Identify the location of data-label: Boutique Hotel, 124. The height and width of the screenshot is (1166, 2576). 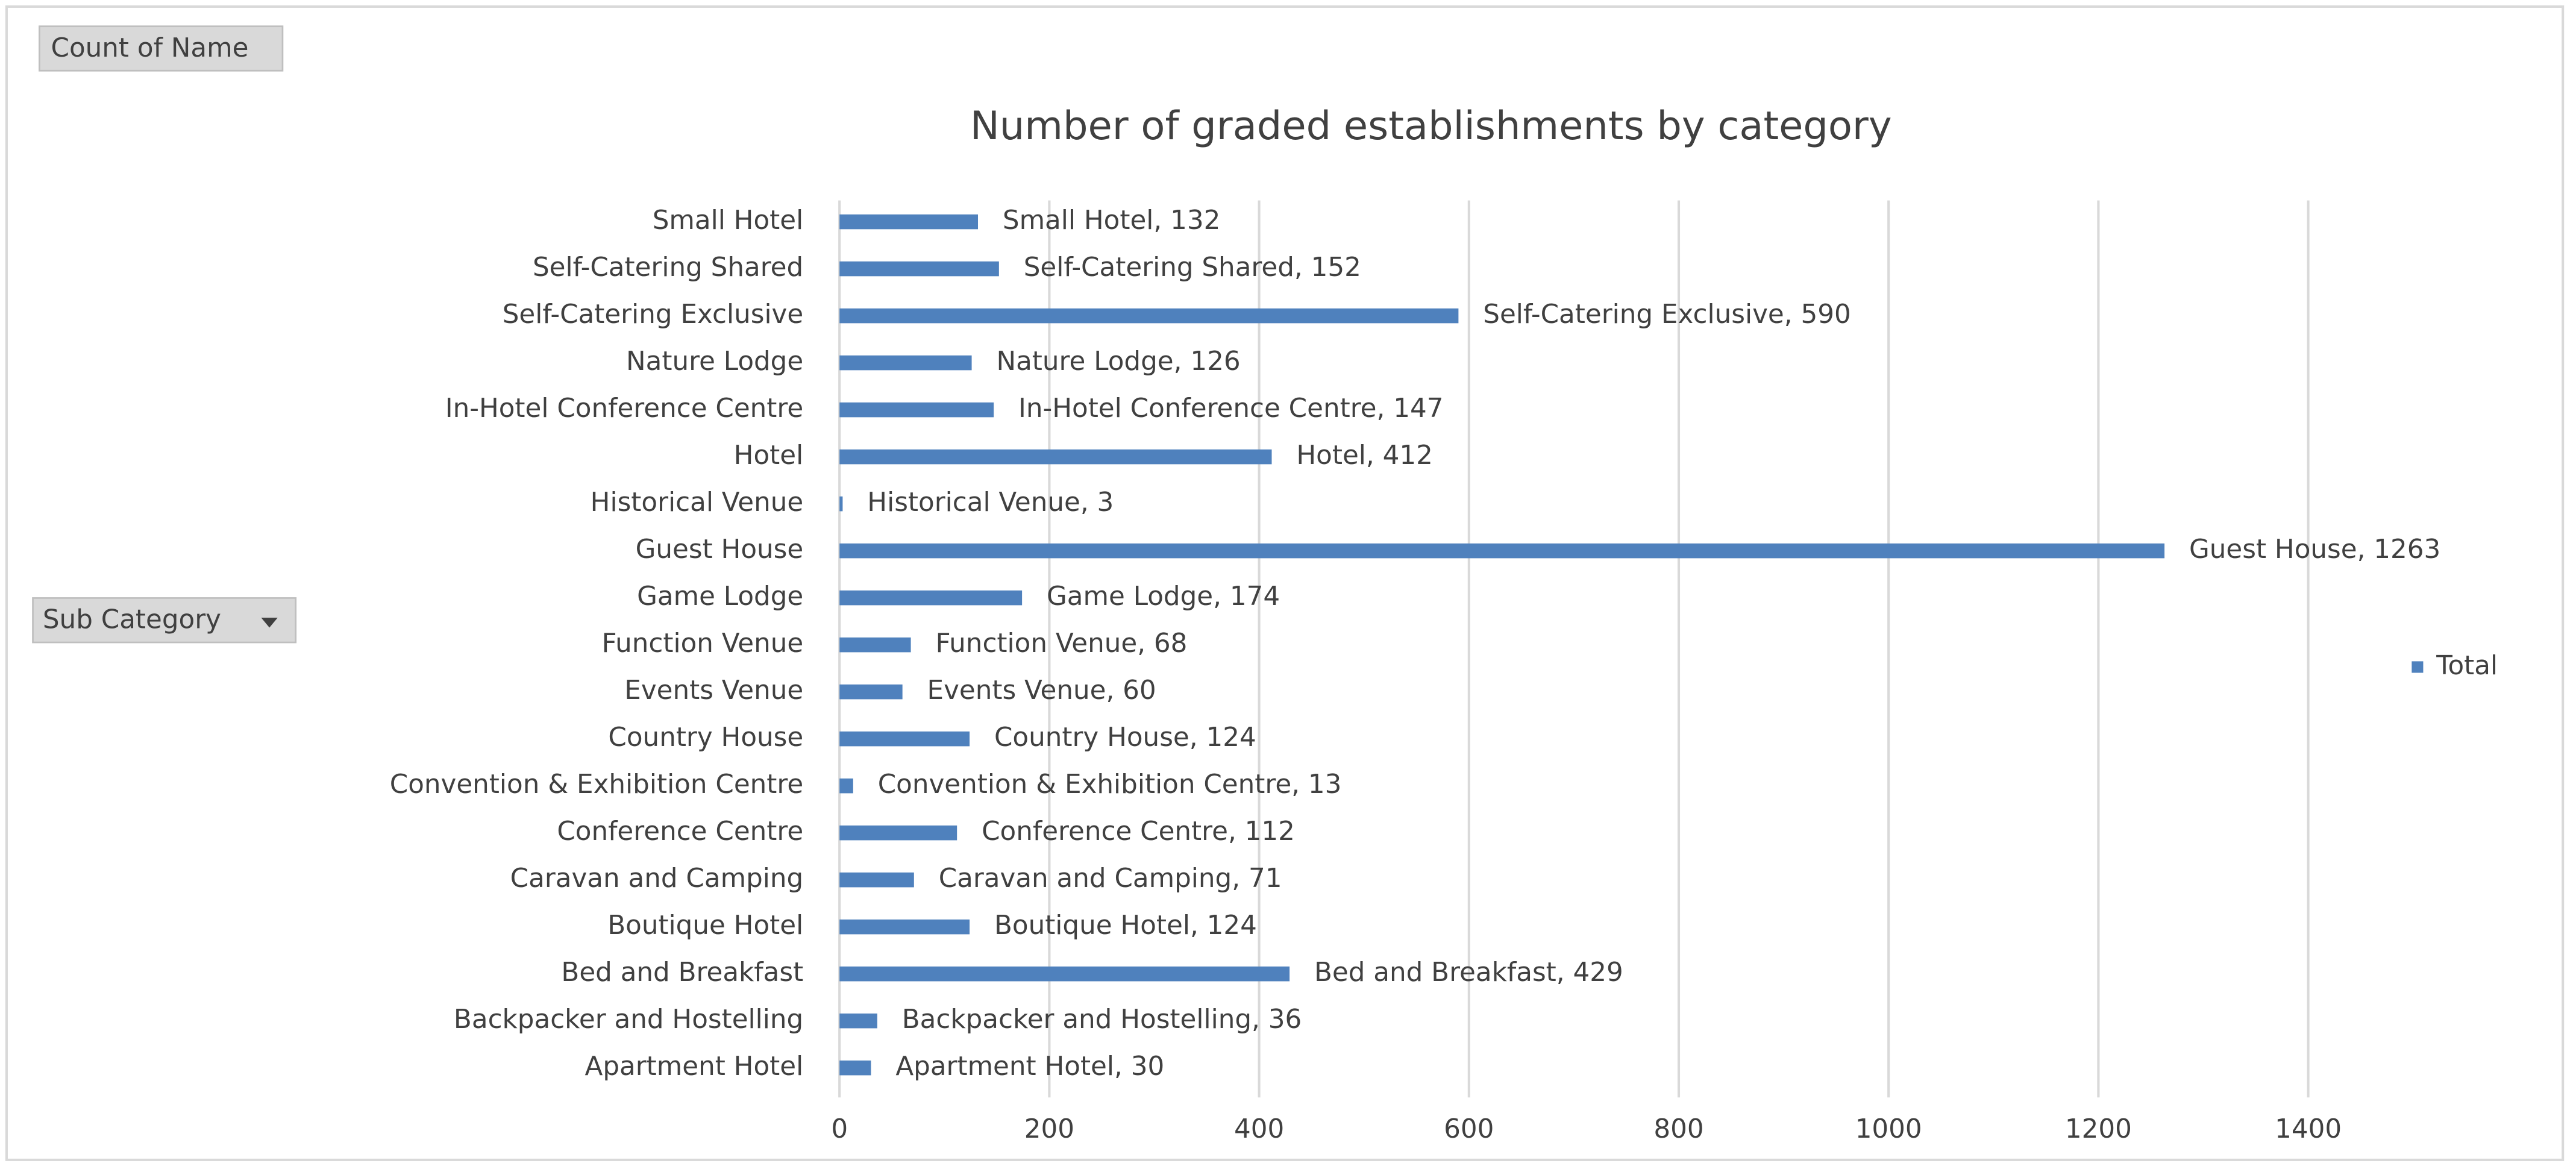
(1125, 926).